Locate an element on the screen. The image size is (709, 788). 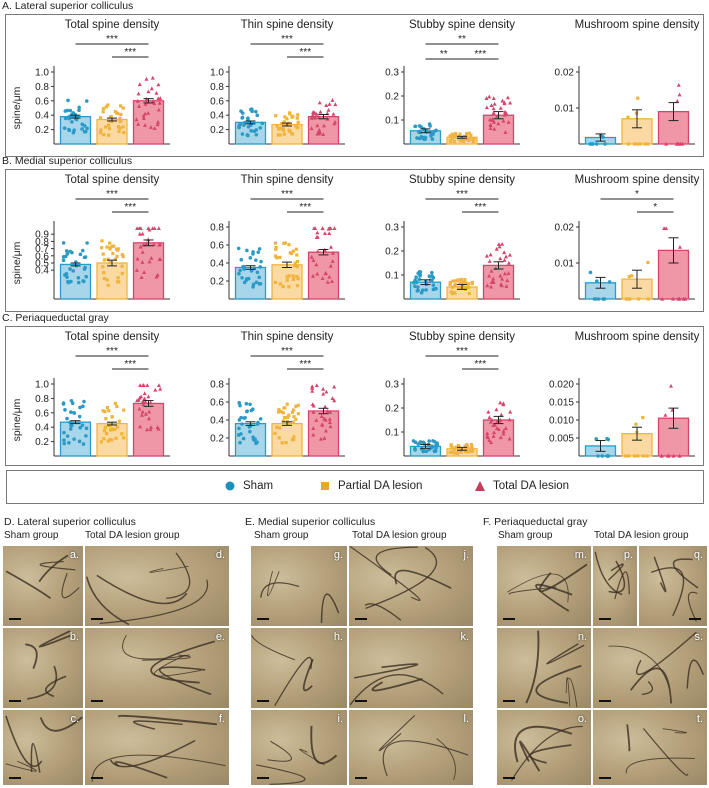
photo-group-d-sham: Sham group is located at coordinates (31, 535).